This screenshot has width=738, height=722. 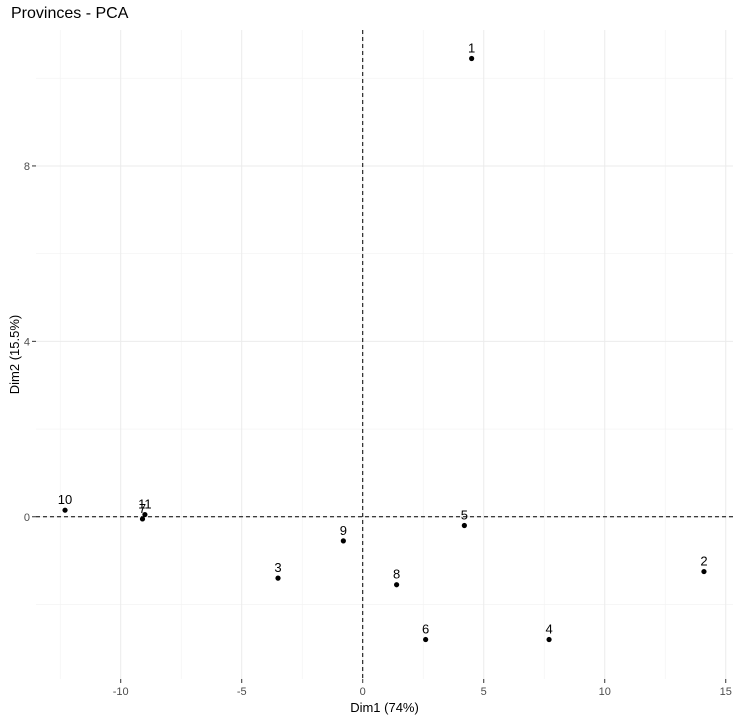 What do you see at coordinates (703, 561) in the screenshot?
I see `point-label: 2` at bounding box center [703, 561].